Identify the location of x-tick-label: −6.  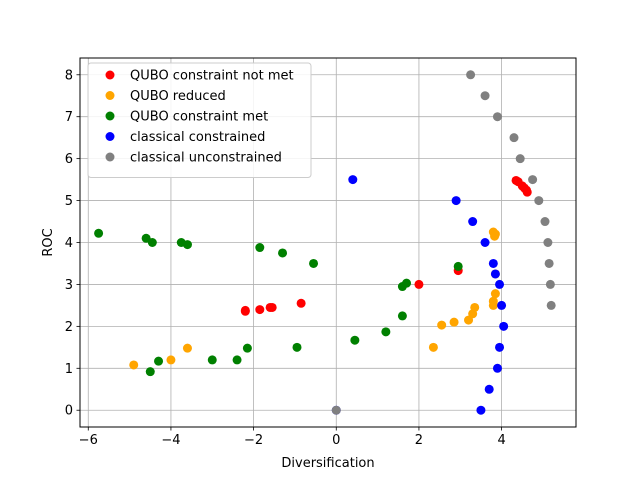
(88, 440).